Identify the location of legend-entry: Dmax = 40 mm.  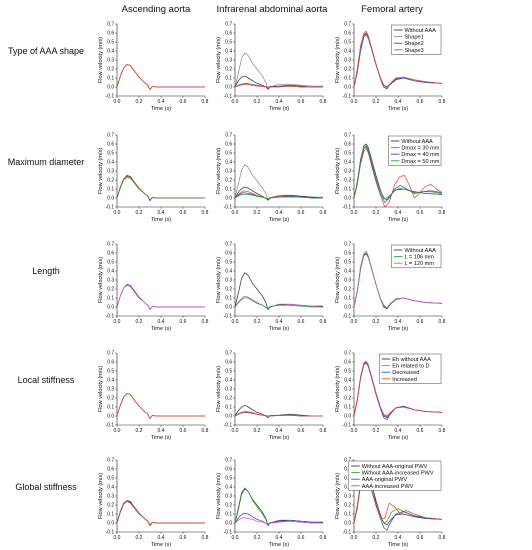
(420, 155).